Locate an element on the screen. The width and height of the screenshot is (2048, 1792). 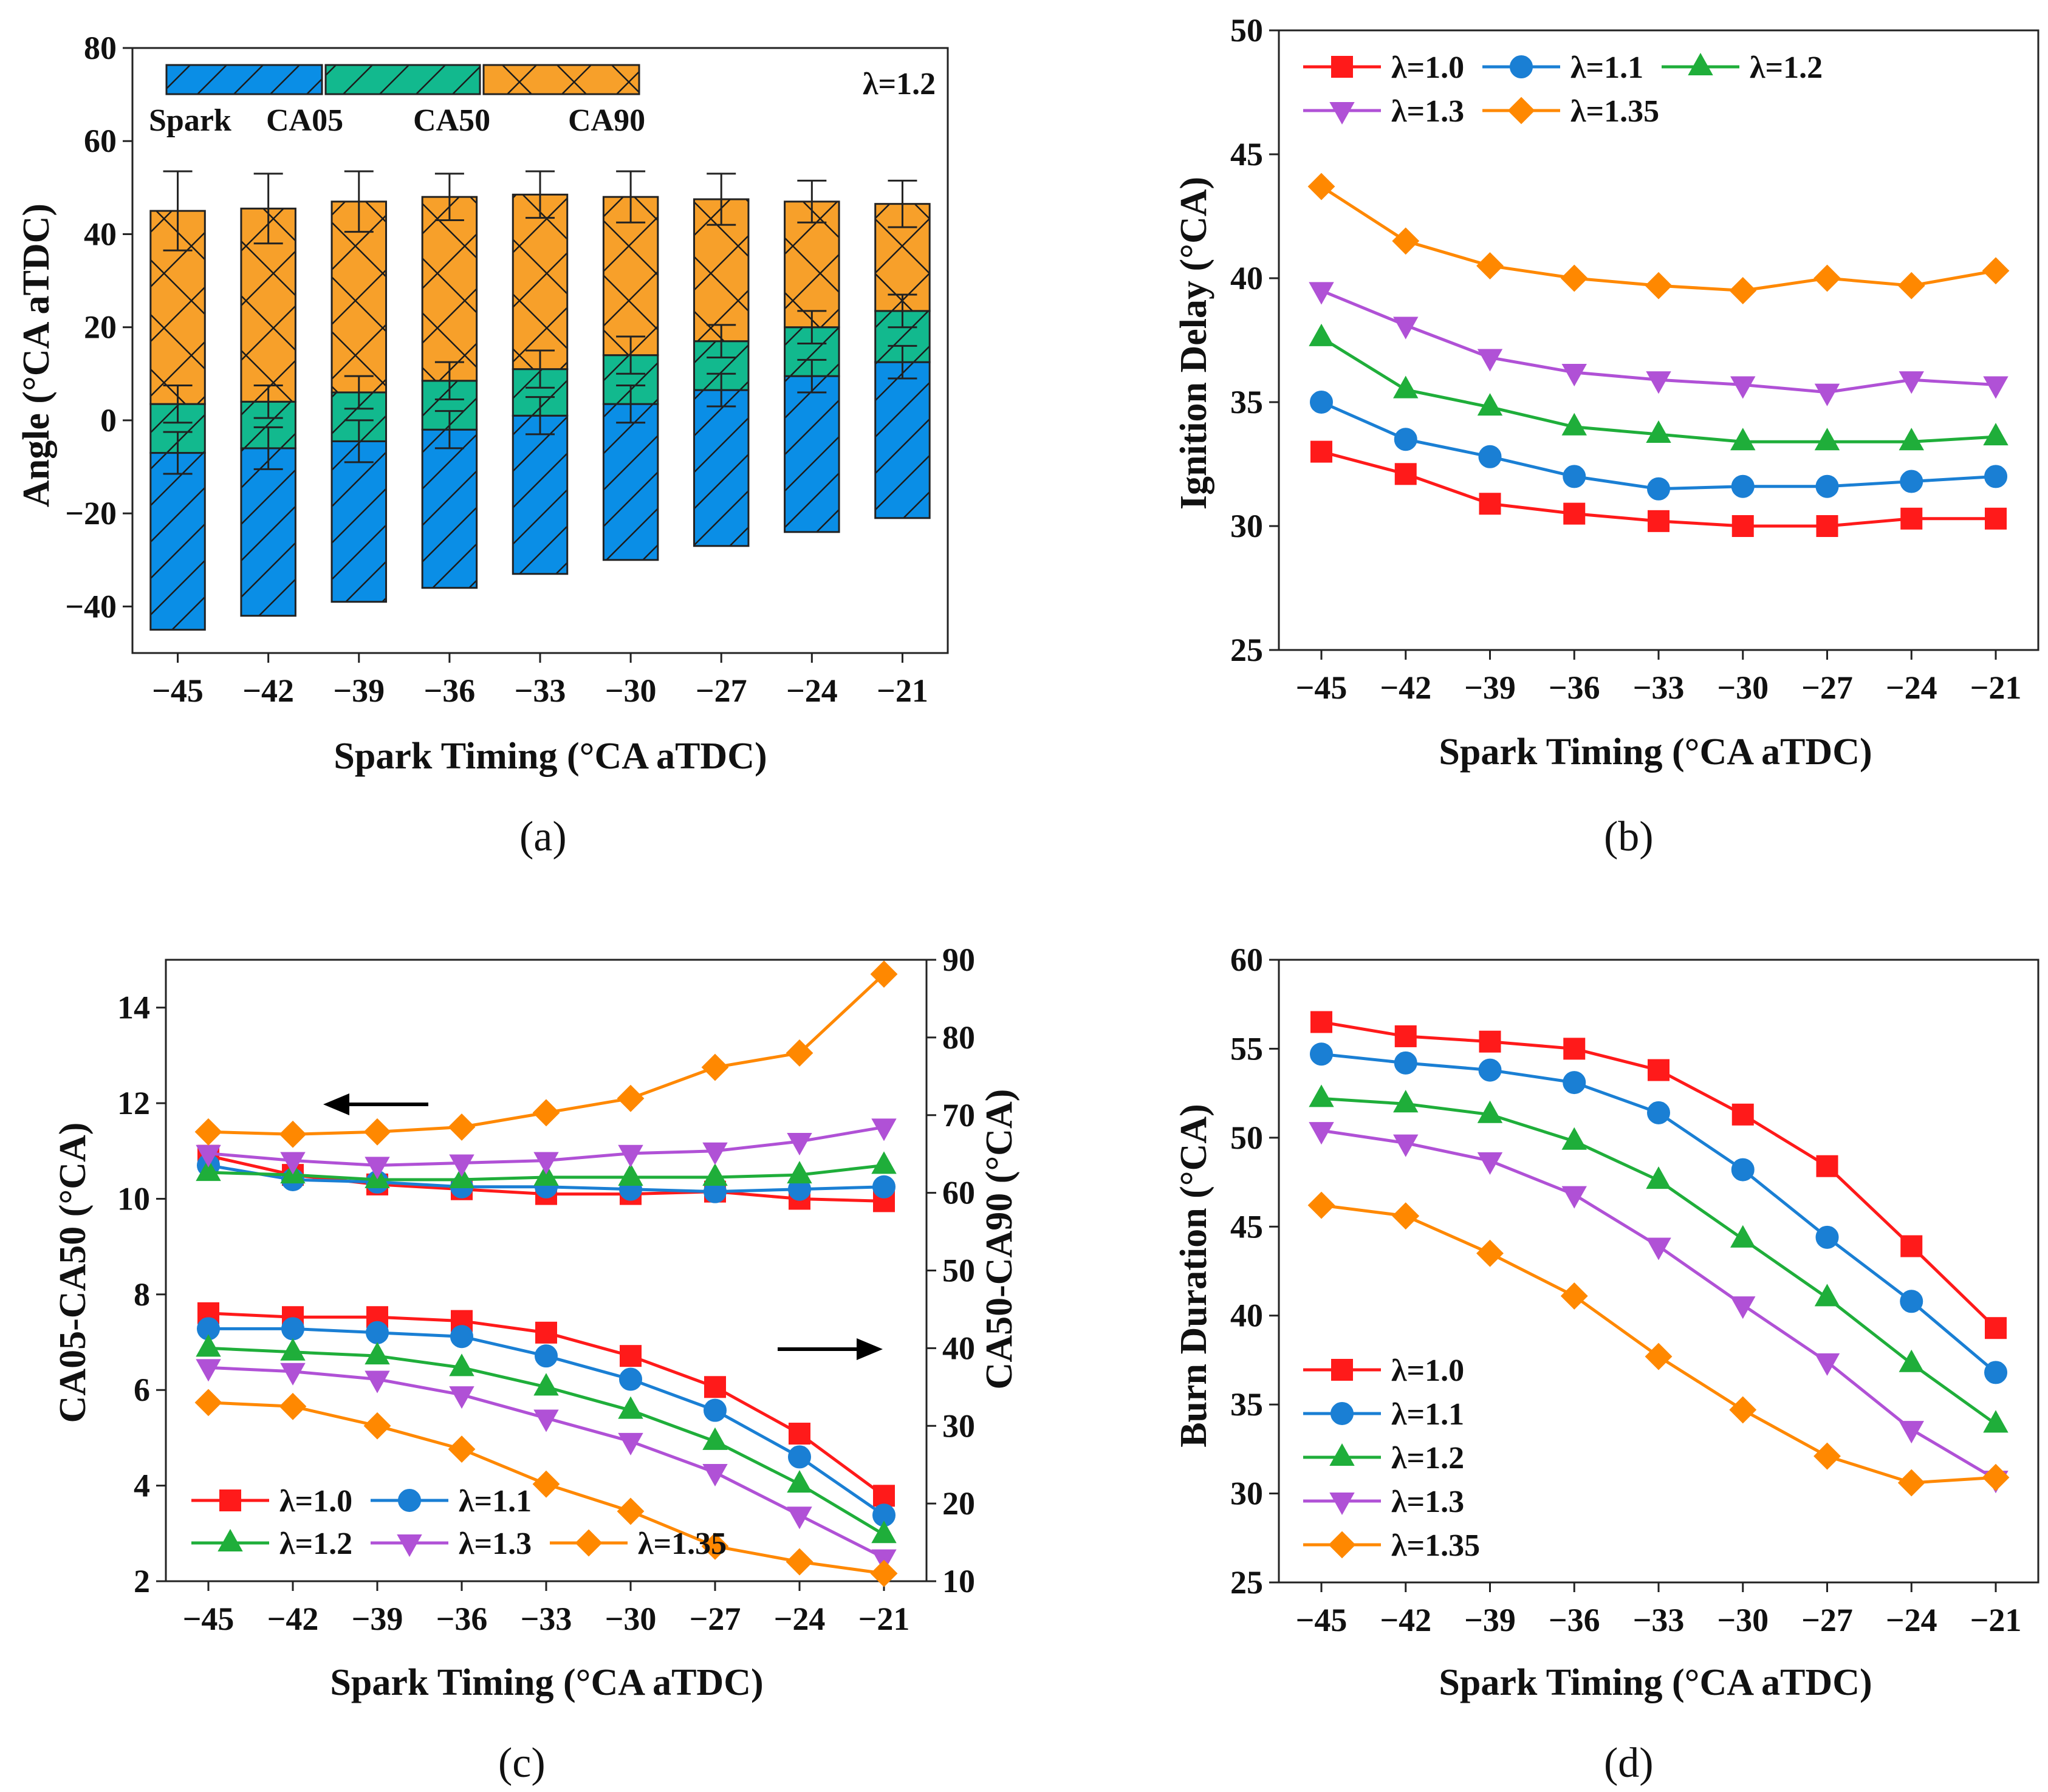
chart-b-y-label: Ignition Delay (°CA) is located at coordinates (1193, 343).